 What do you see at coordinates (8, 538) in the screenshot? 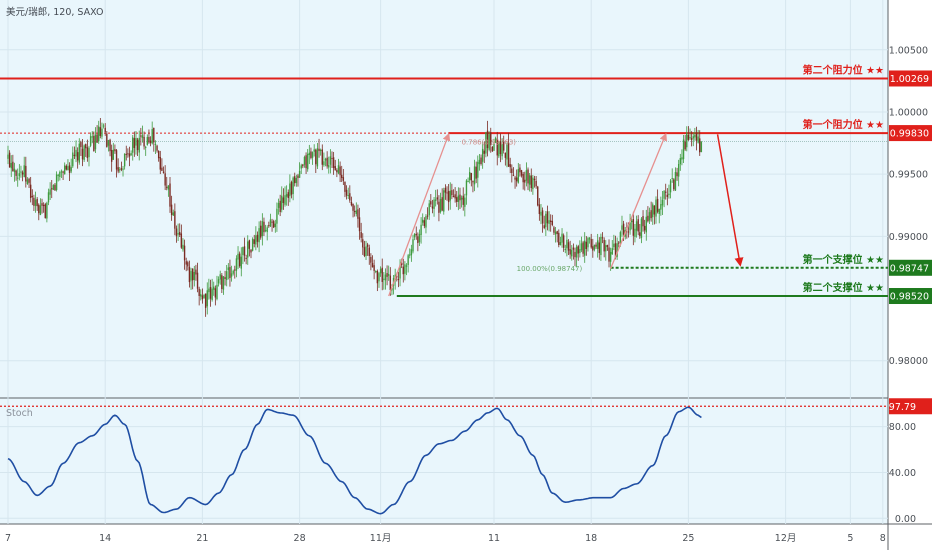
I see `time-tick-label: 7` at bounding box center [8, 538].